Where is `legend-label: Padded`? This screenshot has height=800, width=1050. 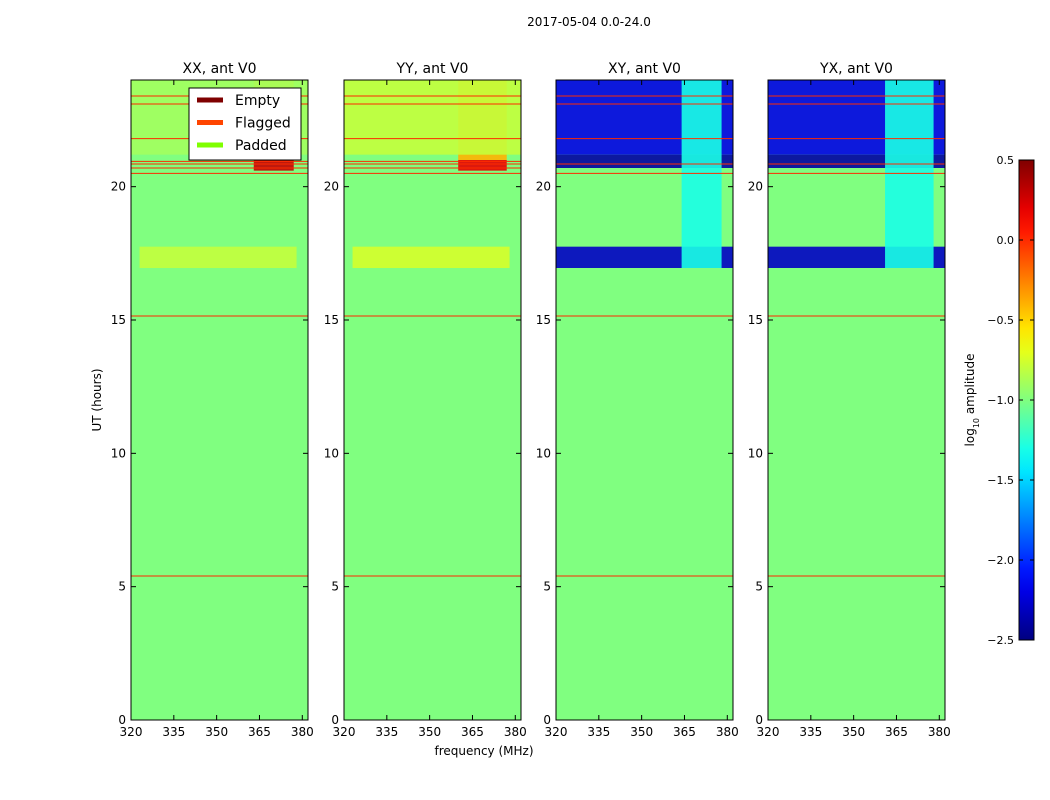 legend-label: Padded is located at coordinates (261, 146).